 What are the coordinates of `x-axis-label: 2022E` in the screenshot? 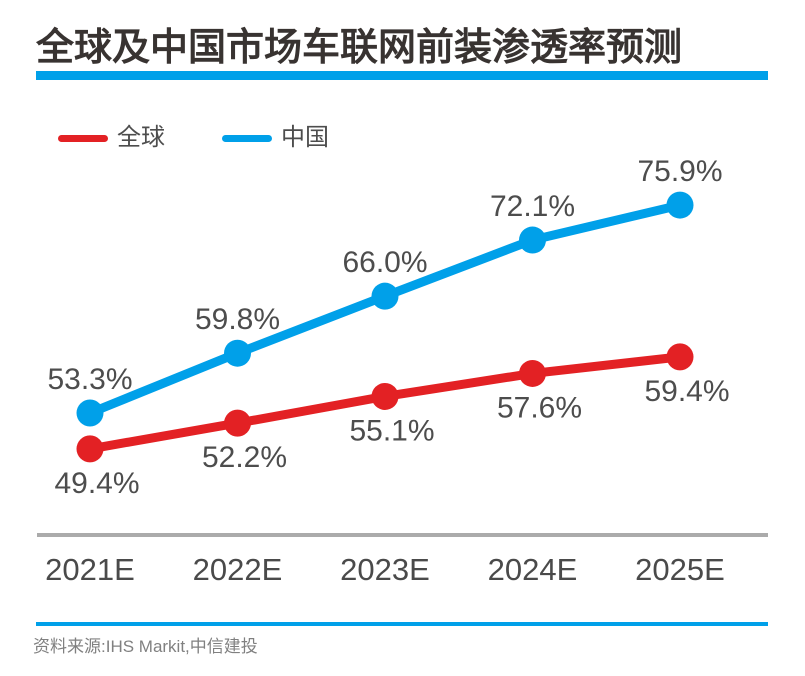 It's located at (237, 569).